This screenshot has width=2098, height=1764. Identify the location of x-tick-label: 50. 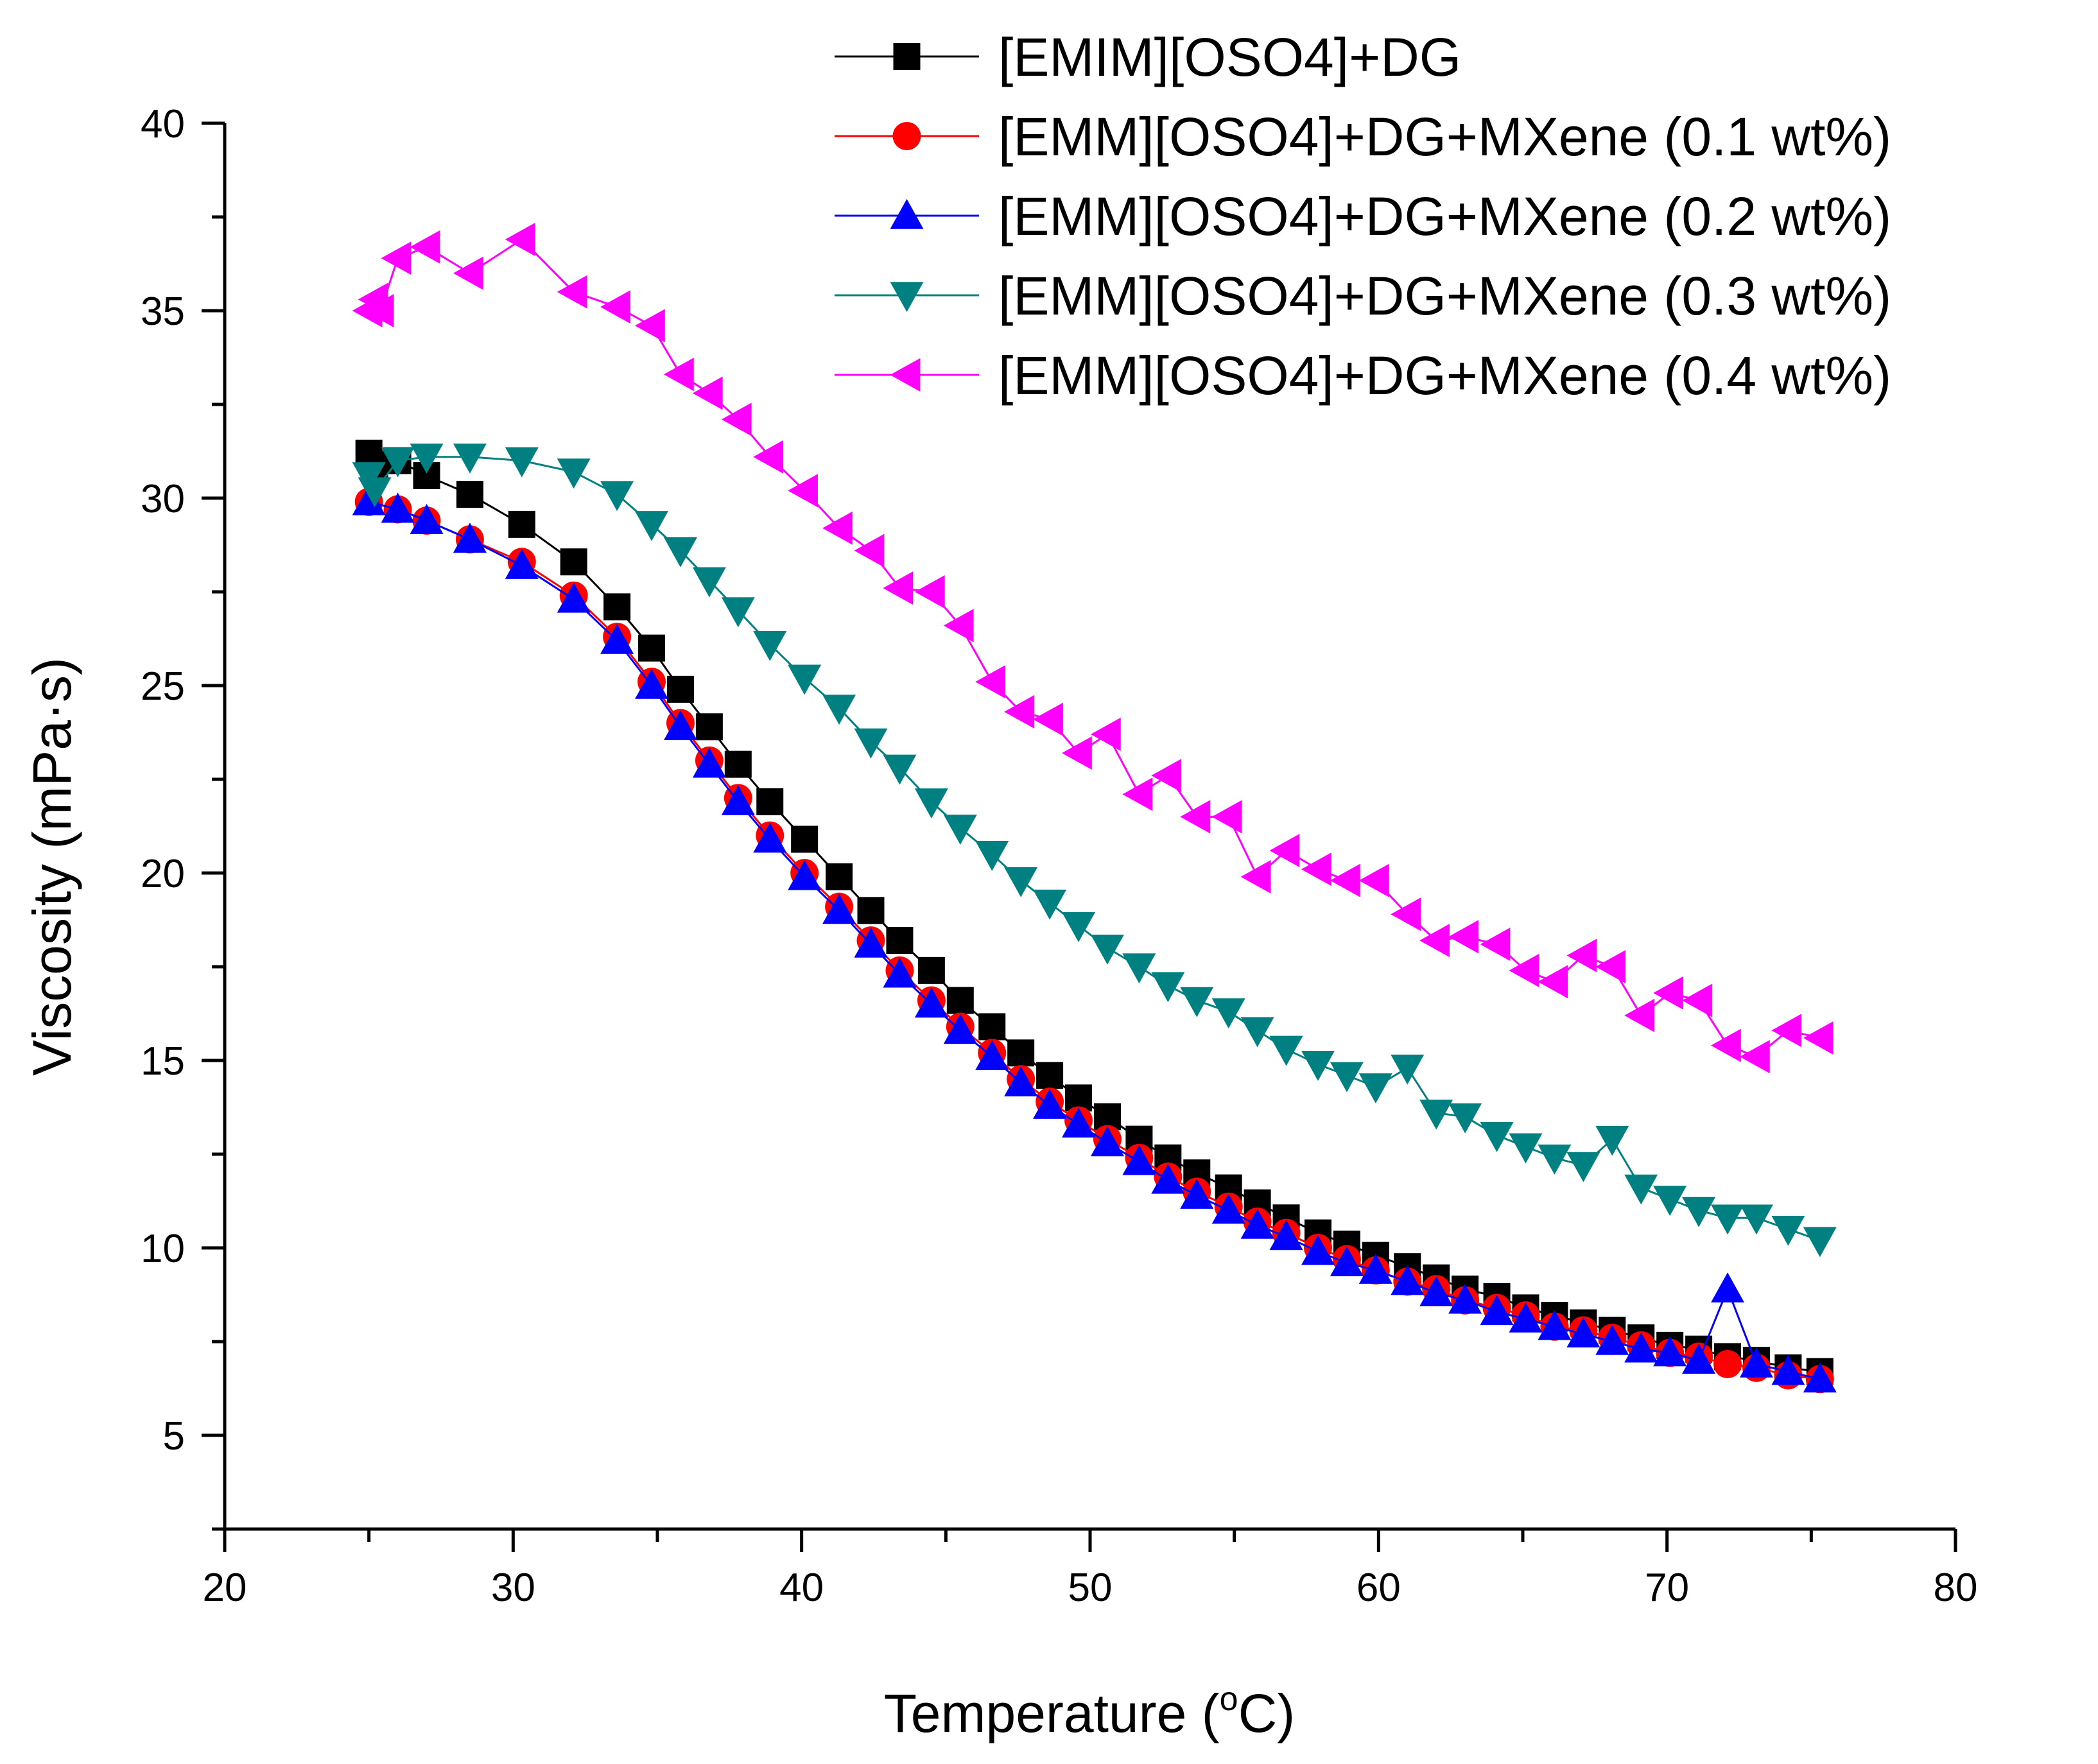
(1090, 1588).